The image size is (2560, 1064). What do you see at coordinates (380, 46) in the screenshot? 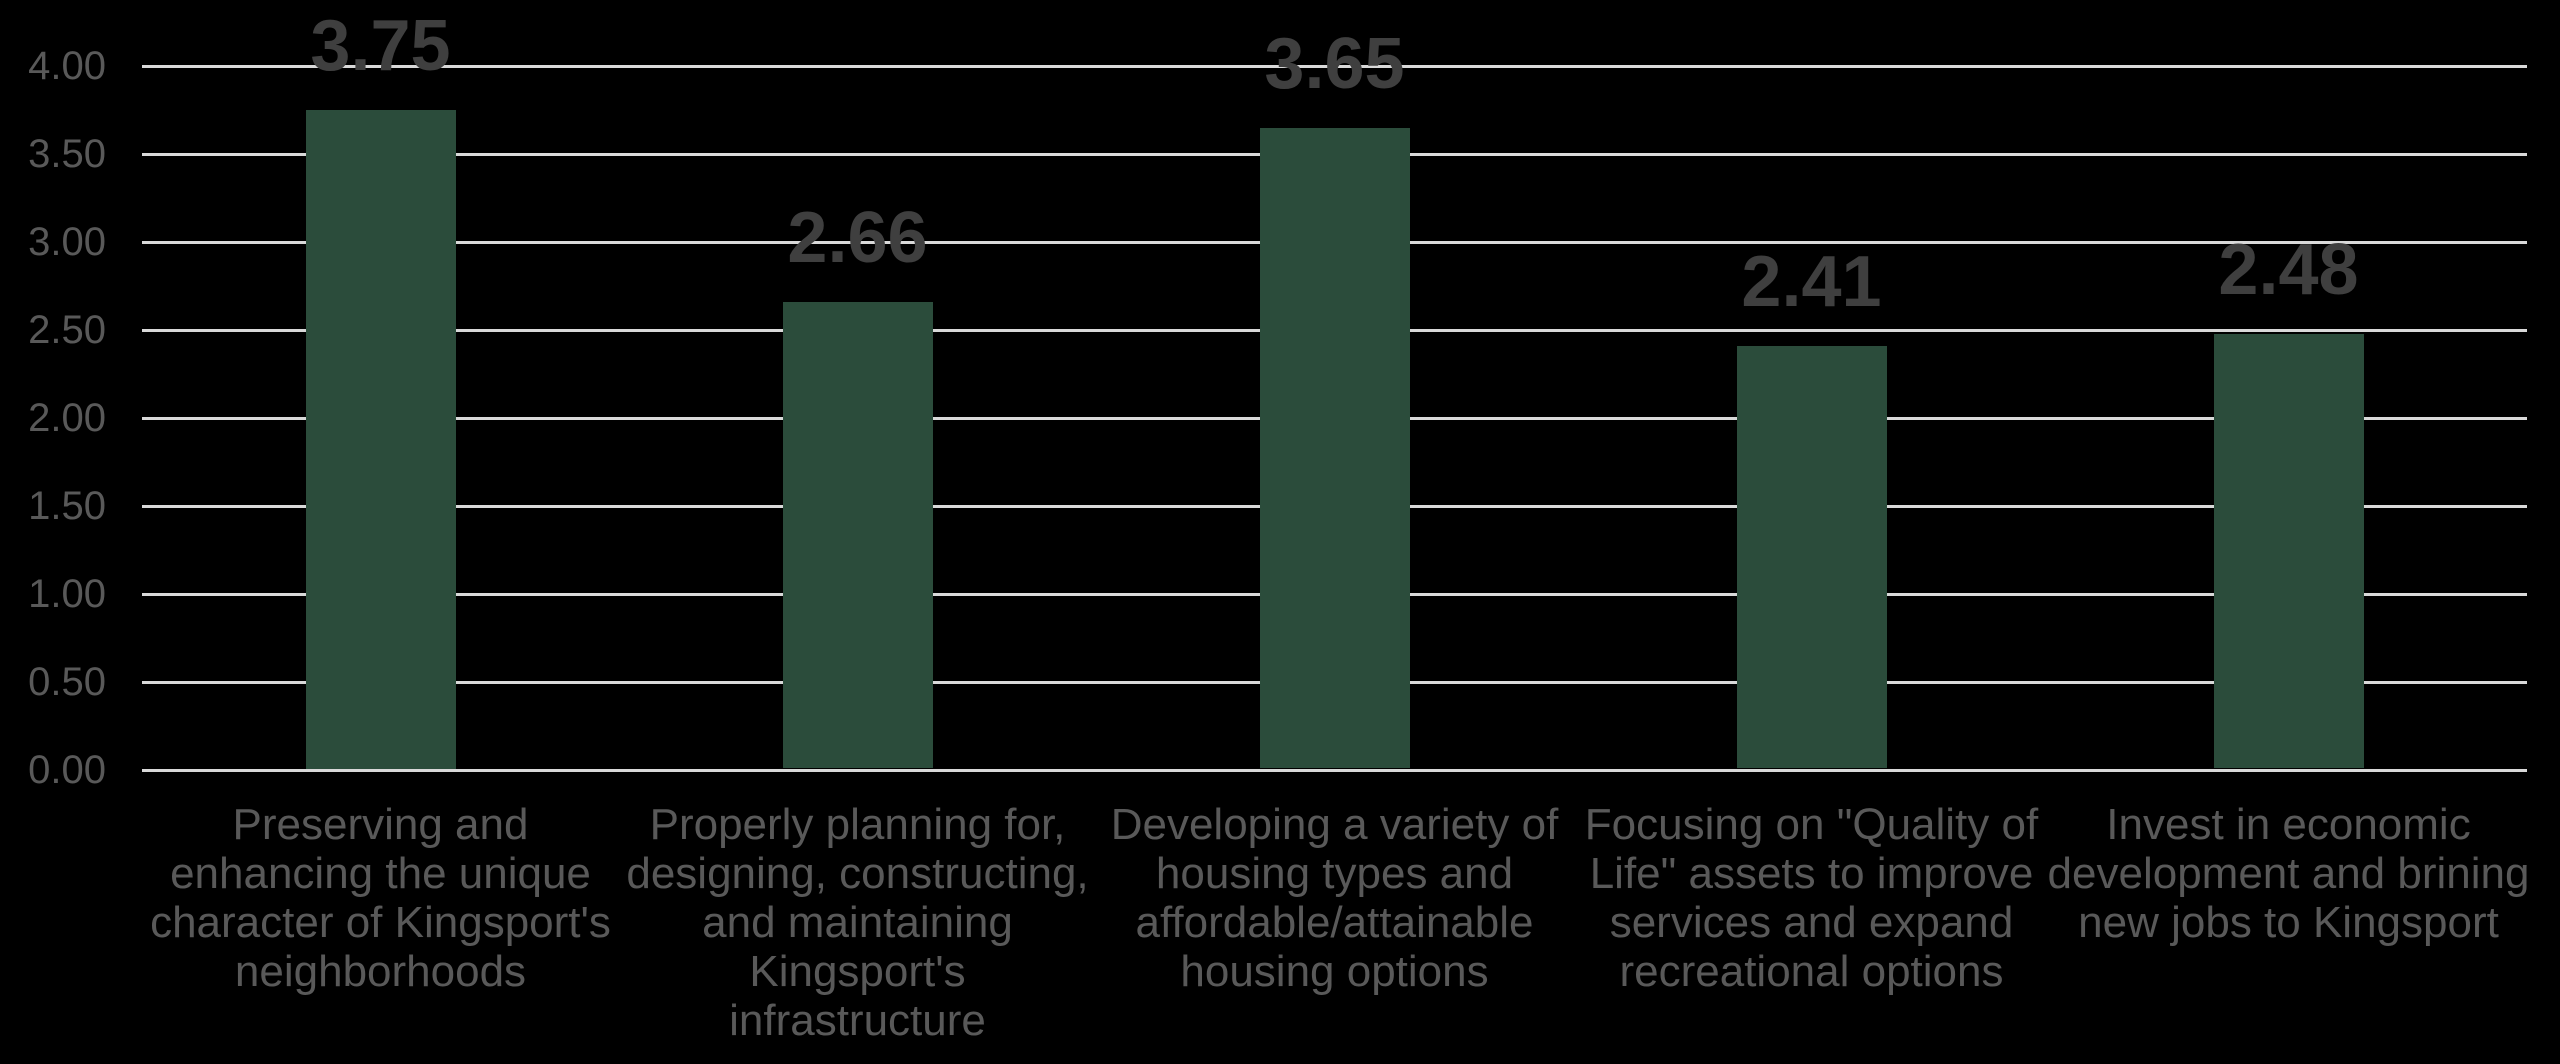
I see `bar-value-label: 3.75` at bounding box center [380, 46].